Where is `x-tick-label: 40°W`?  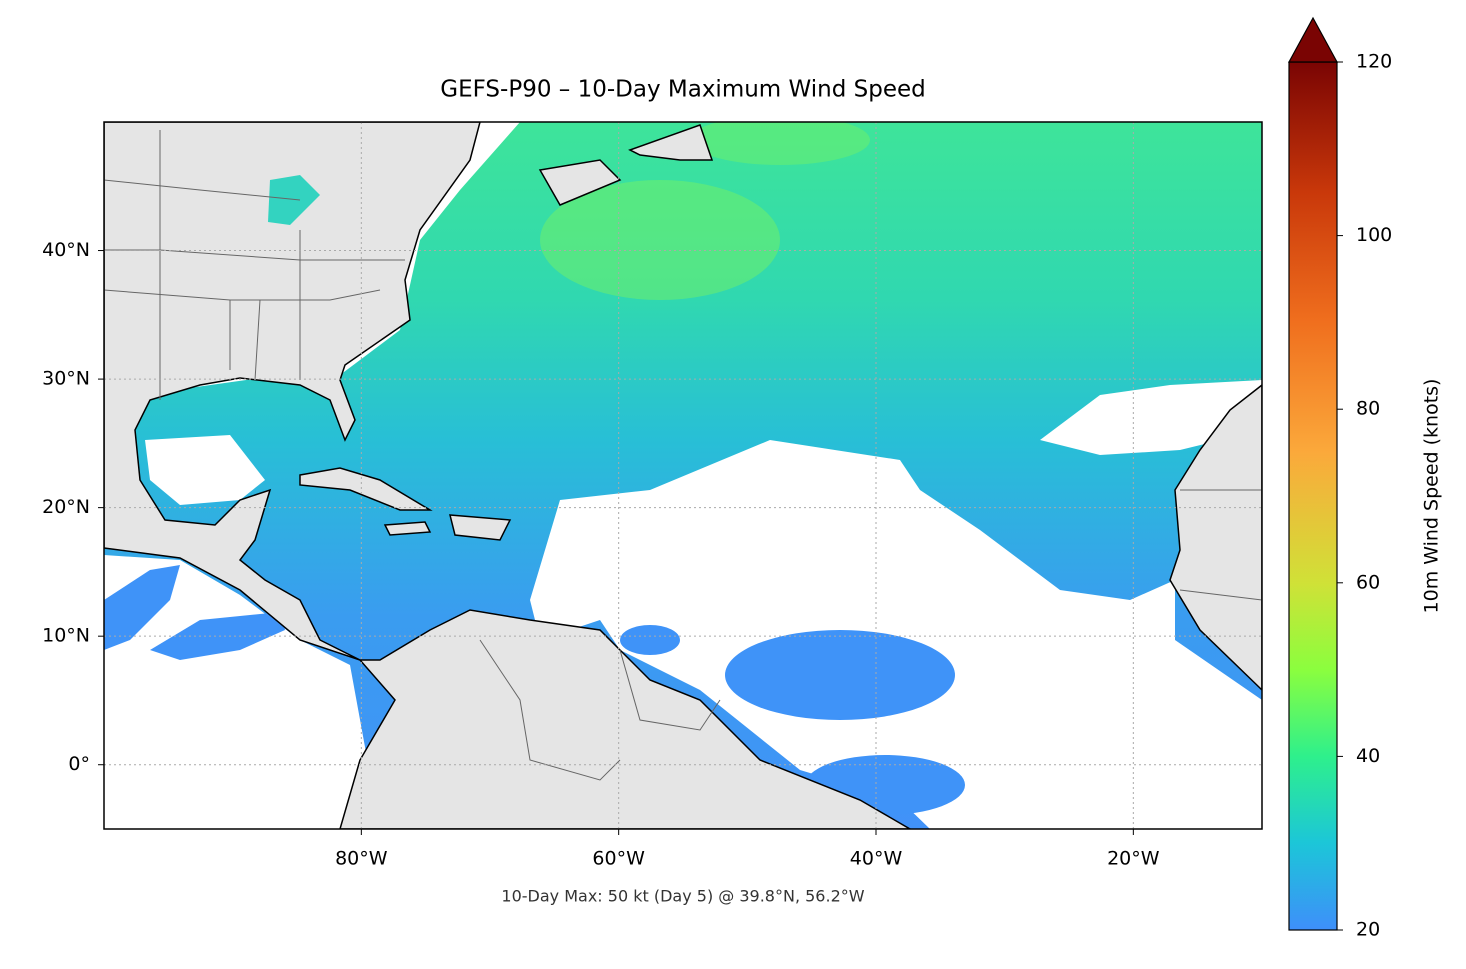
x-tick-label: 40°W is located at coordinates (876, 859).